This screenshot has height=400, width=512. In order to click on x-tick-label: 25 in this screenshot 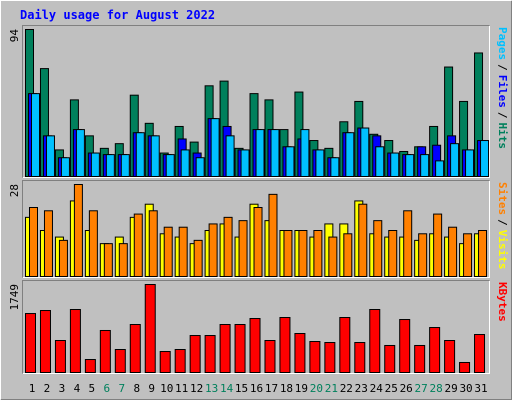, I will do `click(391, 388)`.